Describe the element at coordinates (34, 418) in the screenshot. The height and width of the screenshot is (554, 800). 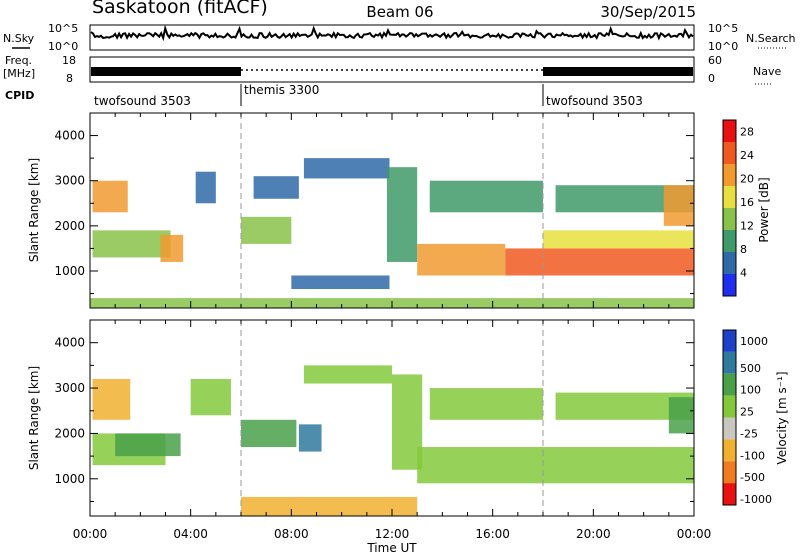
I see `velocity-ylabel: Slant Range [km]` at that location.